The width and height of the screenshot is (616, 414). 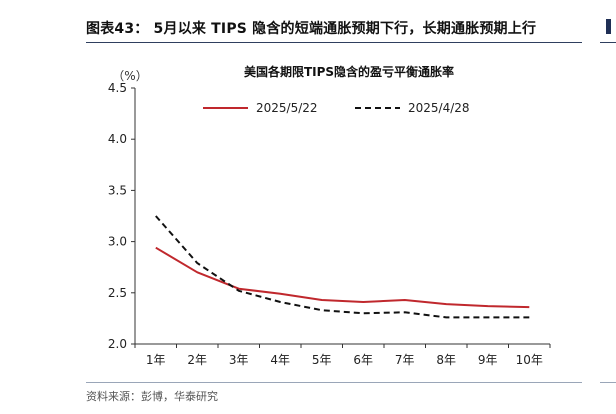 What do you see at coordinates (336, 108) in the screenshot?
I see `legend: 2025/5/22 2025/4/28` at bounding box center [336, 108].